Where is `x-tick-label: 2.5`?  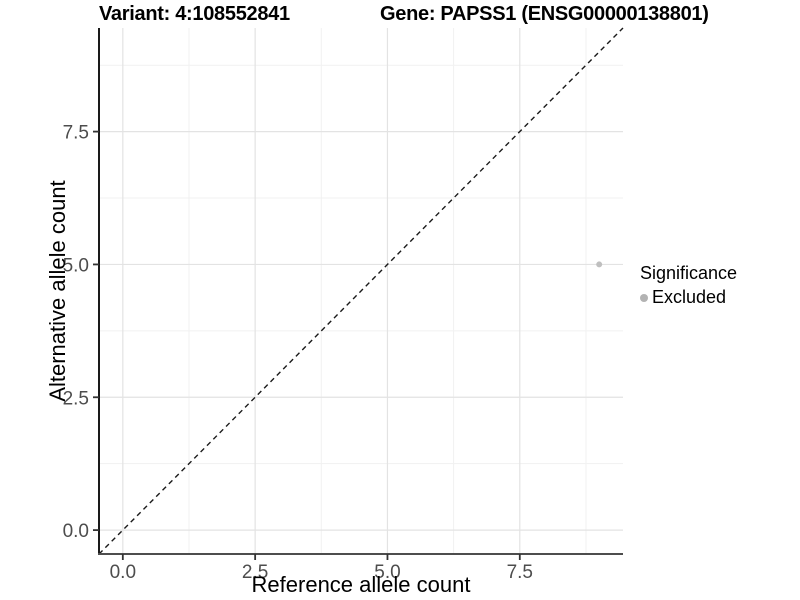
x-tick-label: 2.5 is located at coordinates (255, 572).